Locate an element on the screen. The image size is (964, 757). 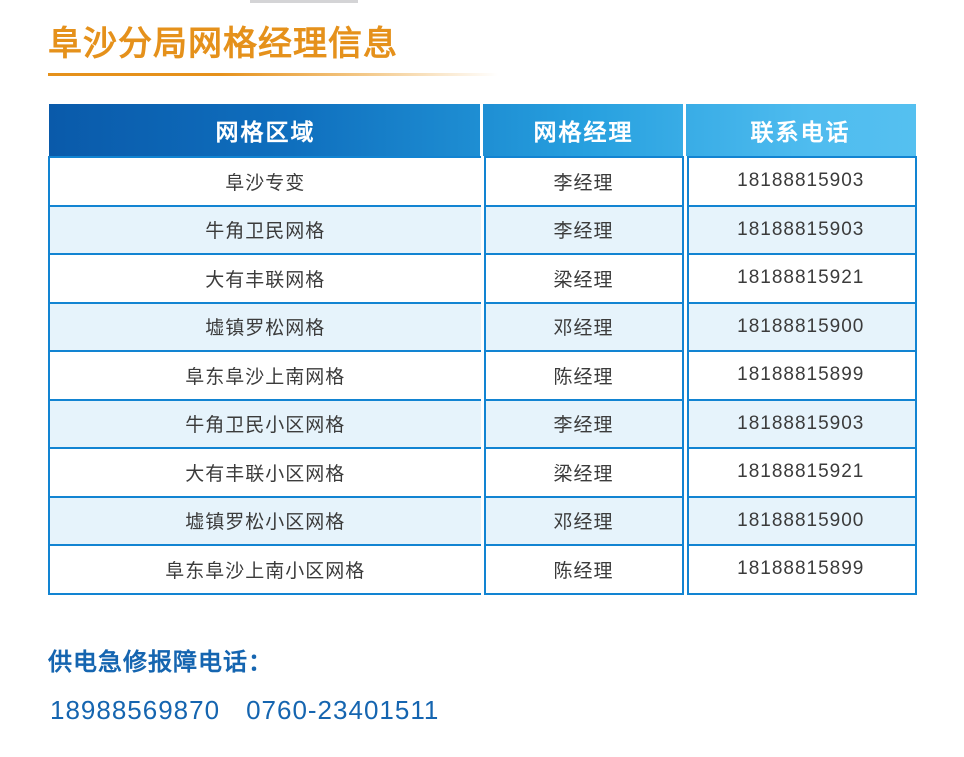
cell-region: 牛角卫民小区网格 is located at coordinates (265, 423).